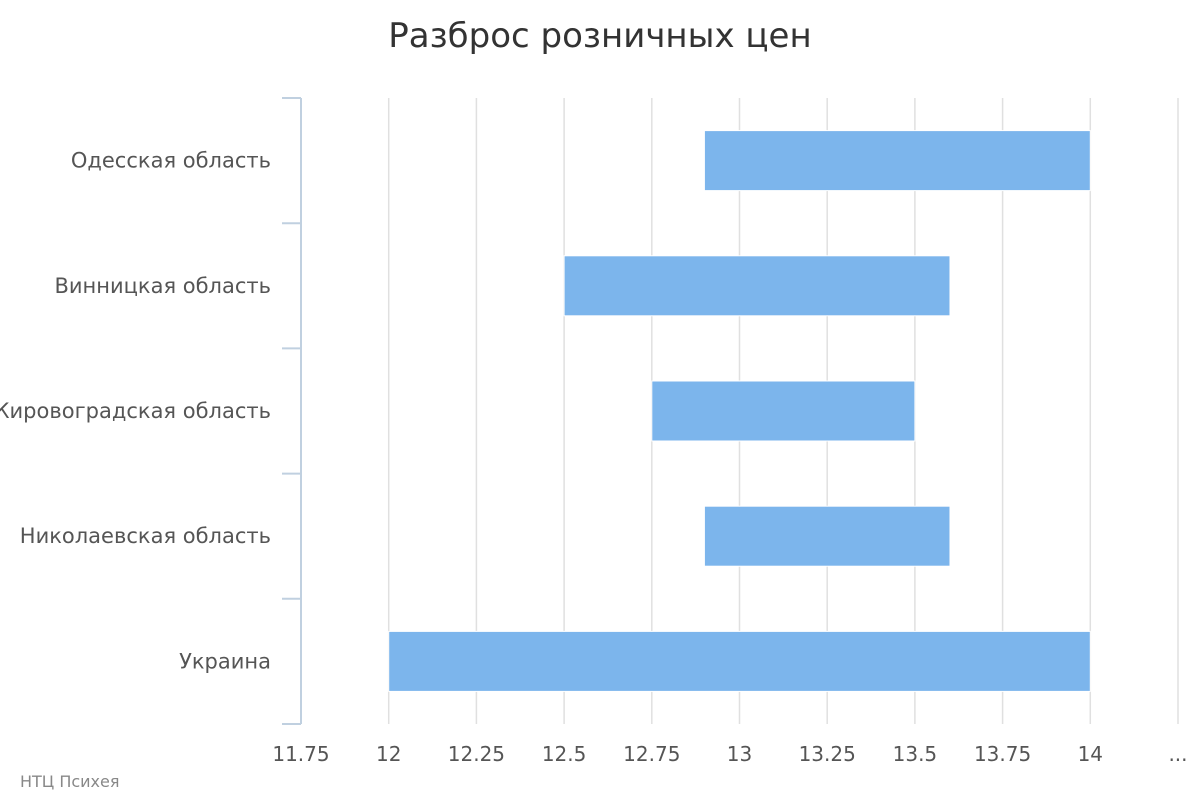 This screenshot has height=800, width=1200. Describe the element at coordinates (300, 754) in the screenshot. I see `x-tick-label: 11.75` at that location.